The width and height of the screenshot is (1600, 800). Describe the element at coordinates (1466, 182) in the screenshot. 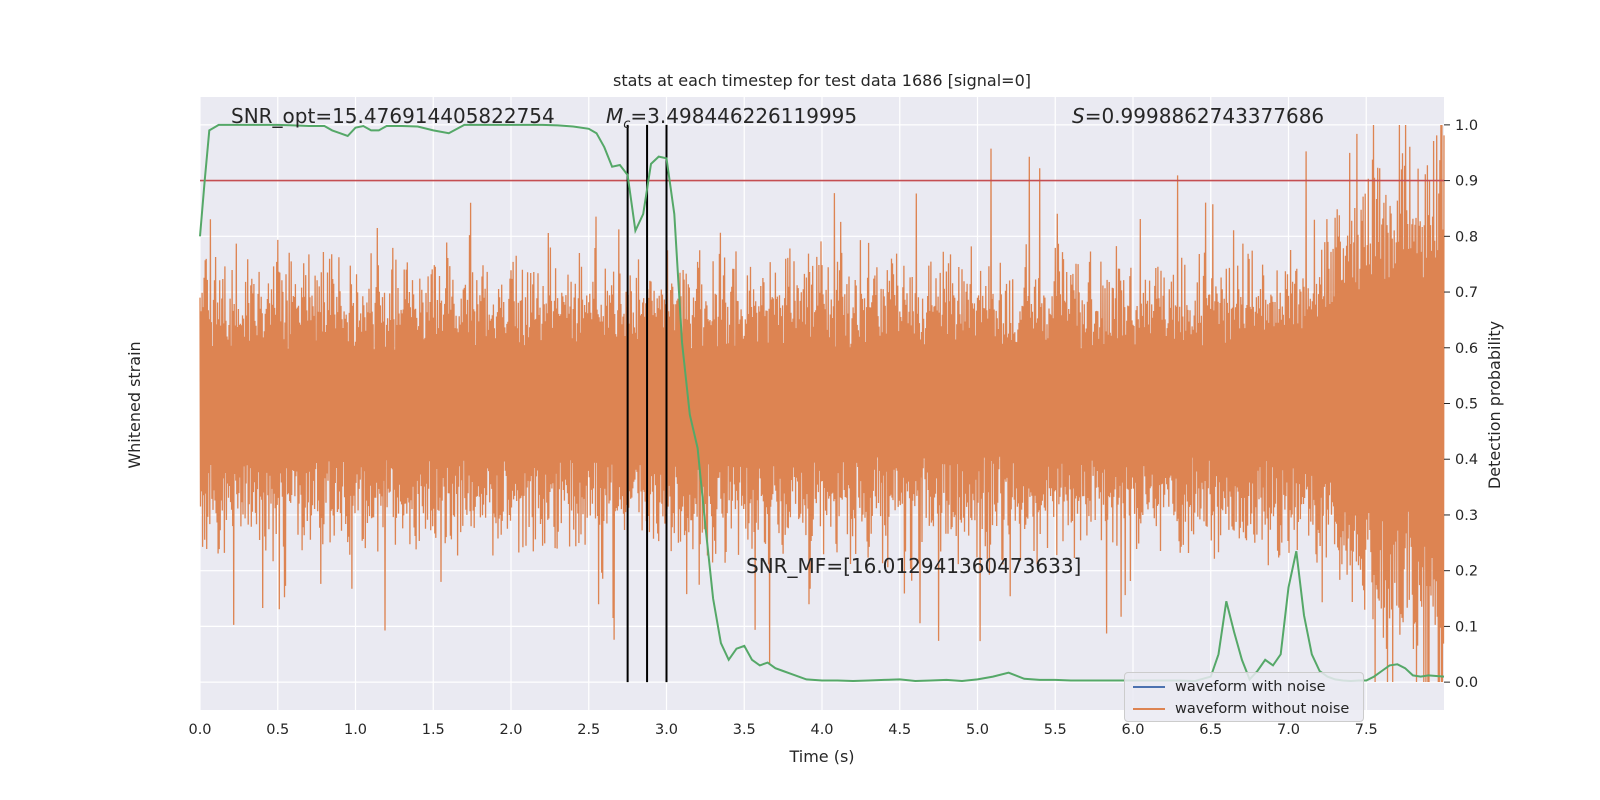

I see `y-right-tick-label: 0.9` at that location.